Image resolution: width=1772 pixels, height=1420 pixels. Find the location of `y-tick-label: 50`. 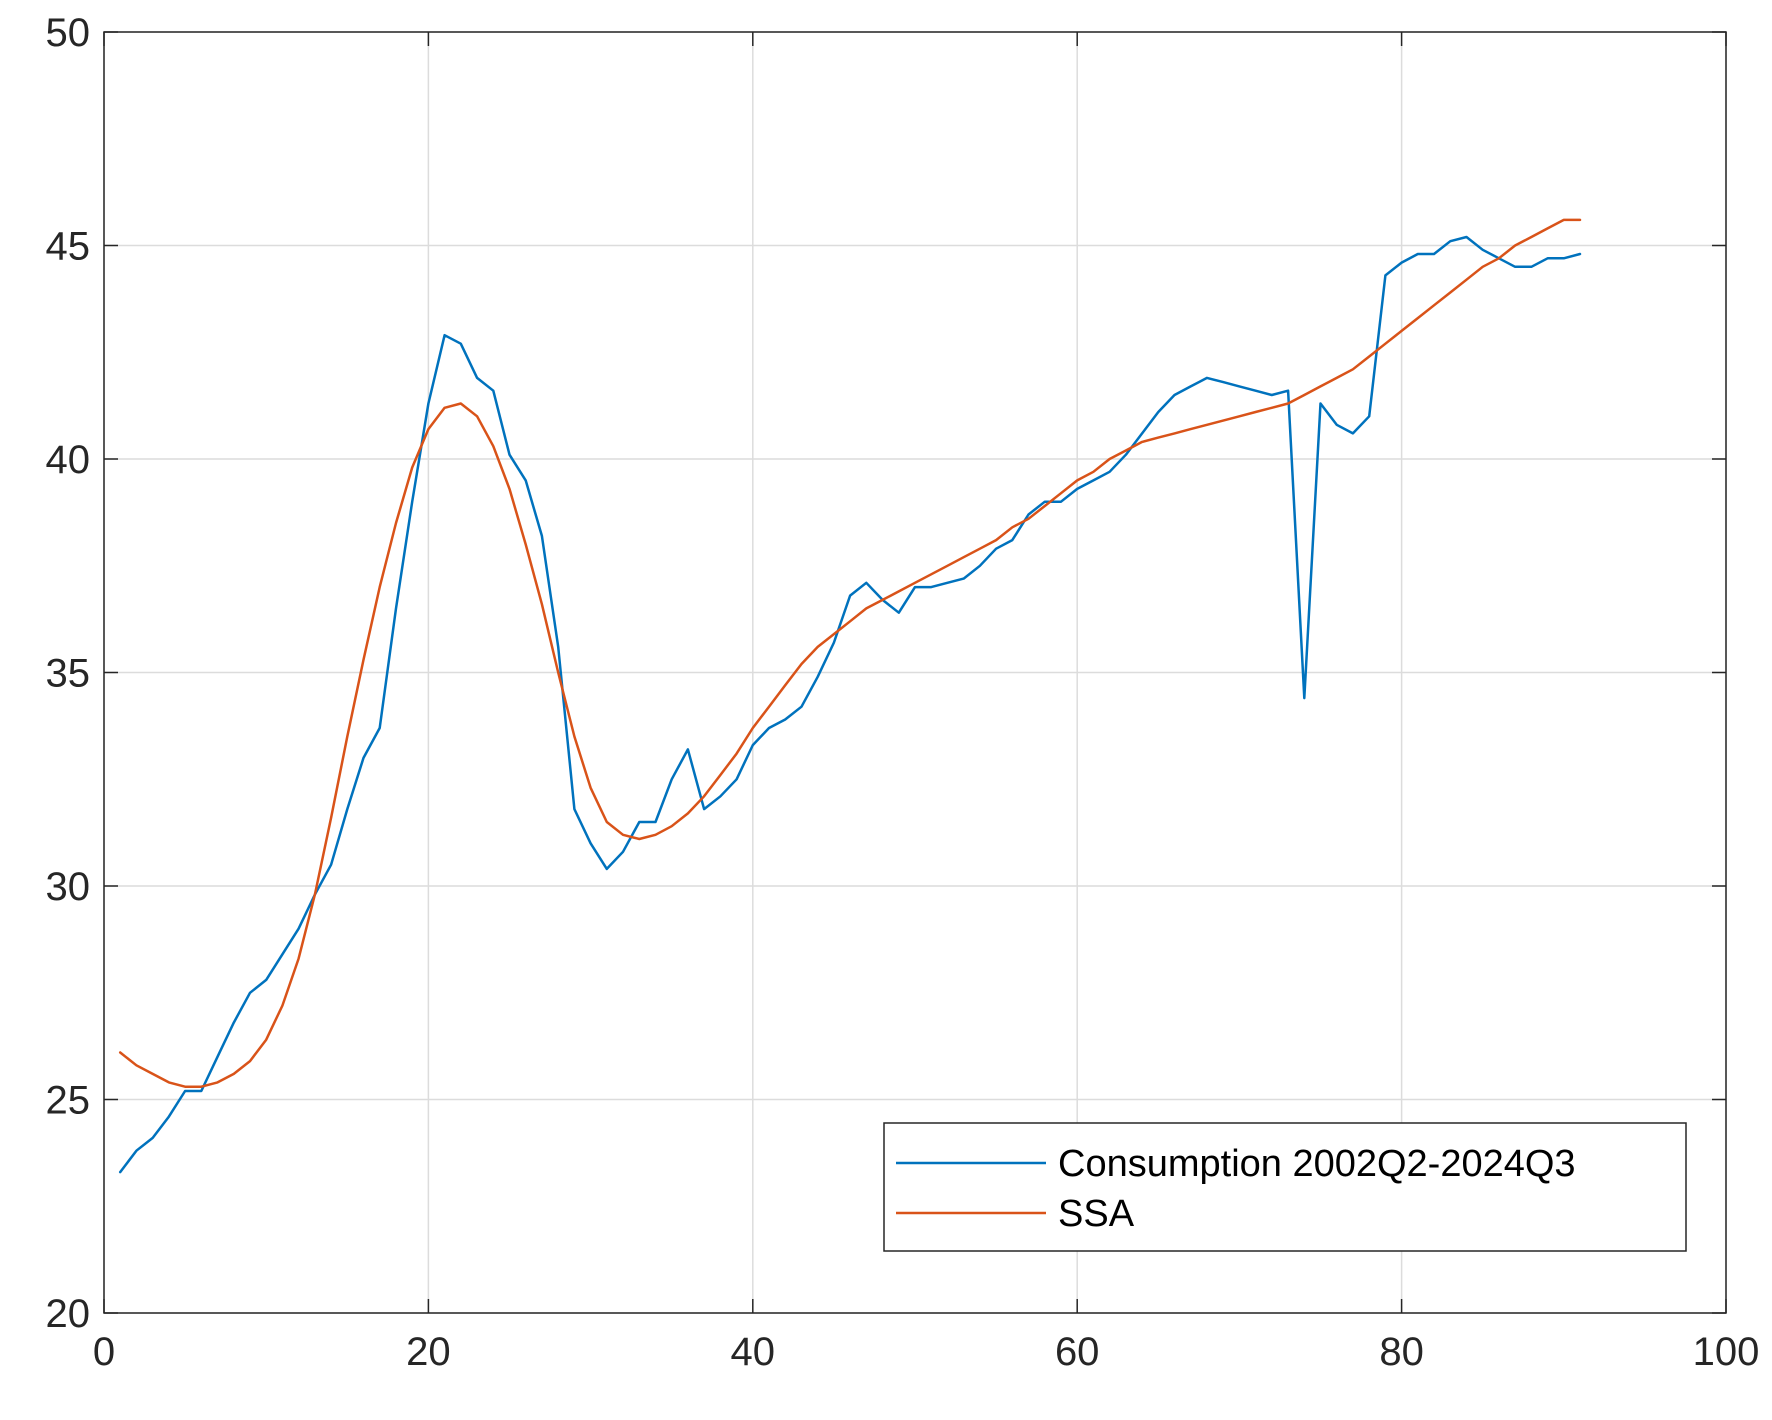

y-tick-label: 50 is located at coordinates (68, 33).